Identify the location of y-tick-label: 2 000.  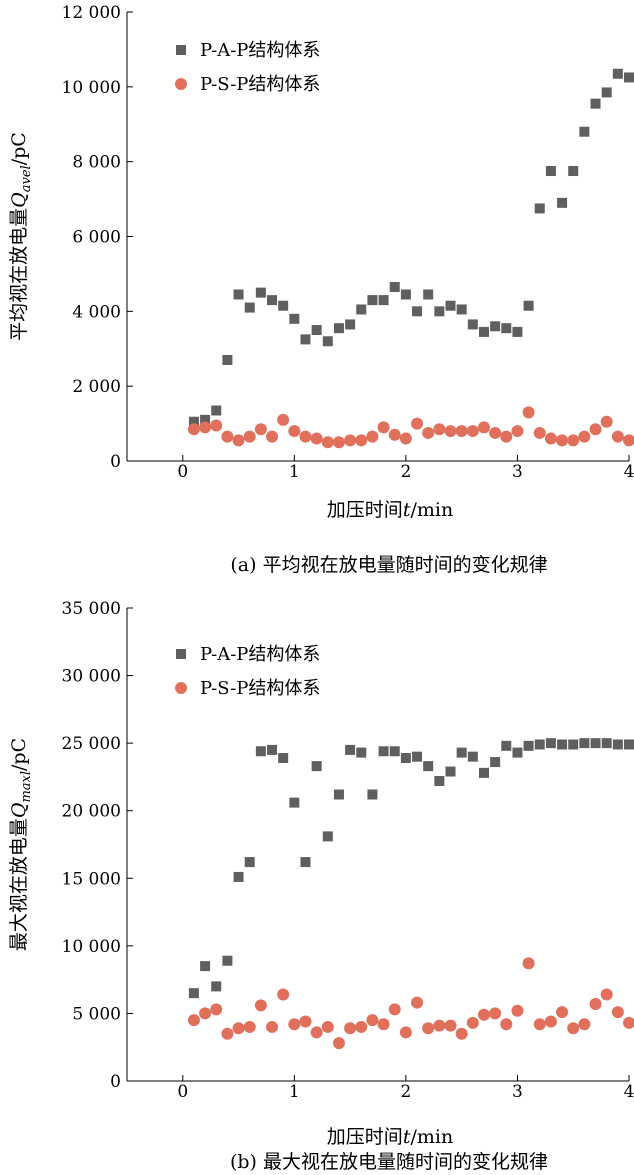
(96, 387).